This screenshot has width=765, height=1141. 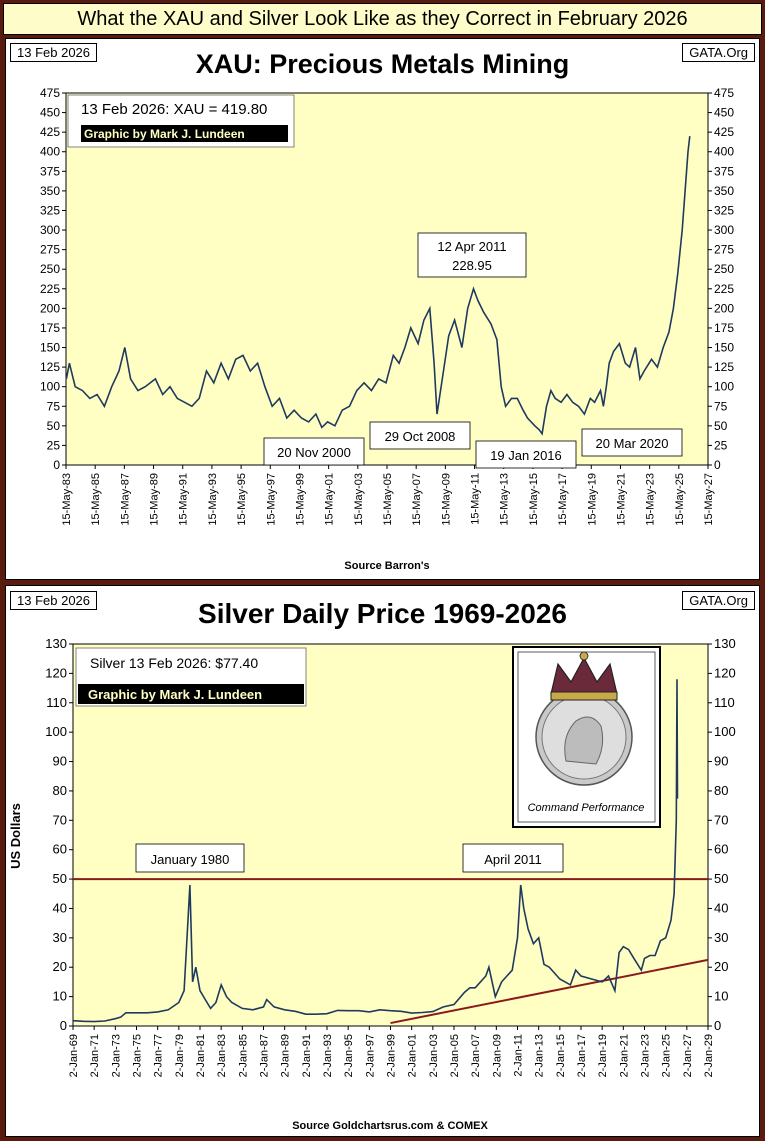 I want to click on x-tick-label: 15-May-91, so click(x=184, y=499).